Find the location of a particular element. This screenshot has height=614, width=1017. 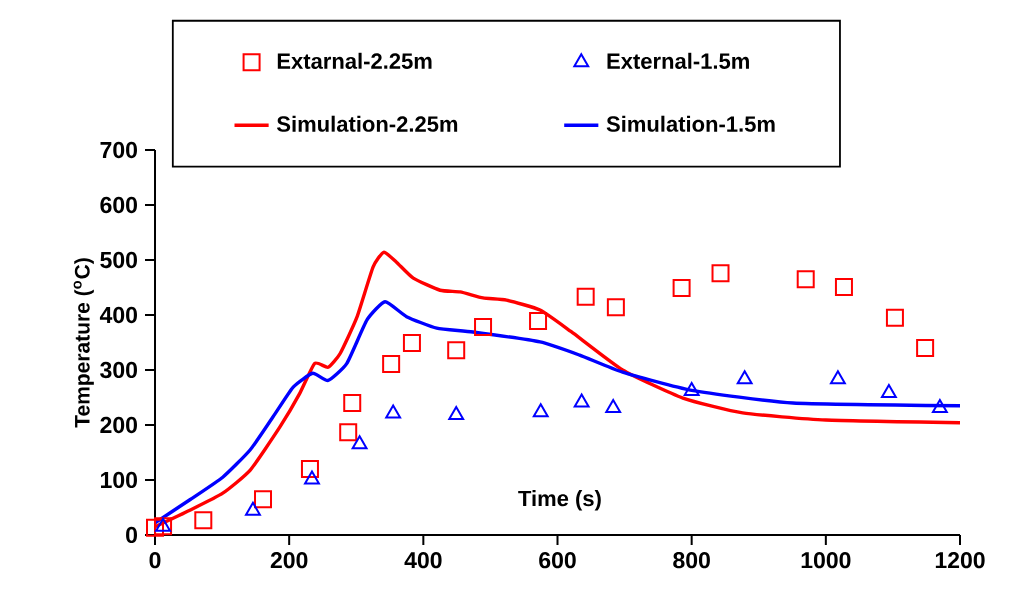

x-tick-label: 0 is located at coordinates (155, 560).